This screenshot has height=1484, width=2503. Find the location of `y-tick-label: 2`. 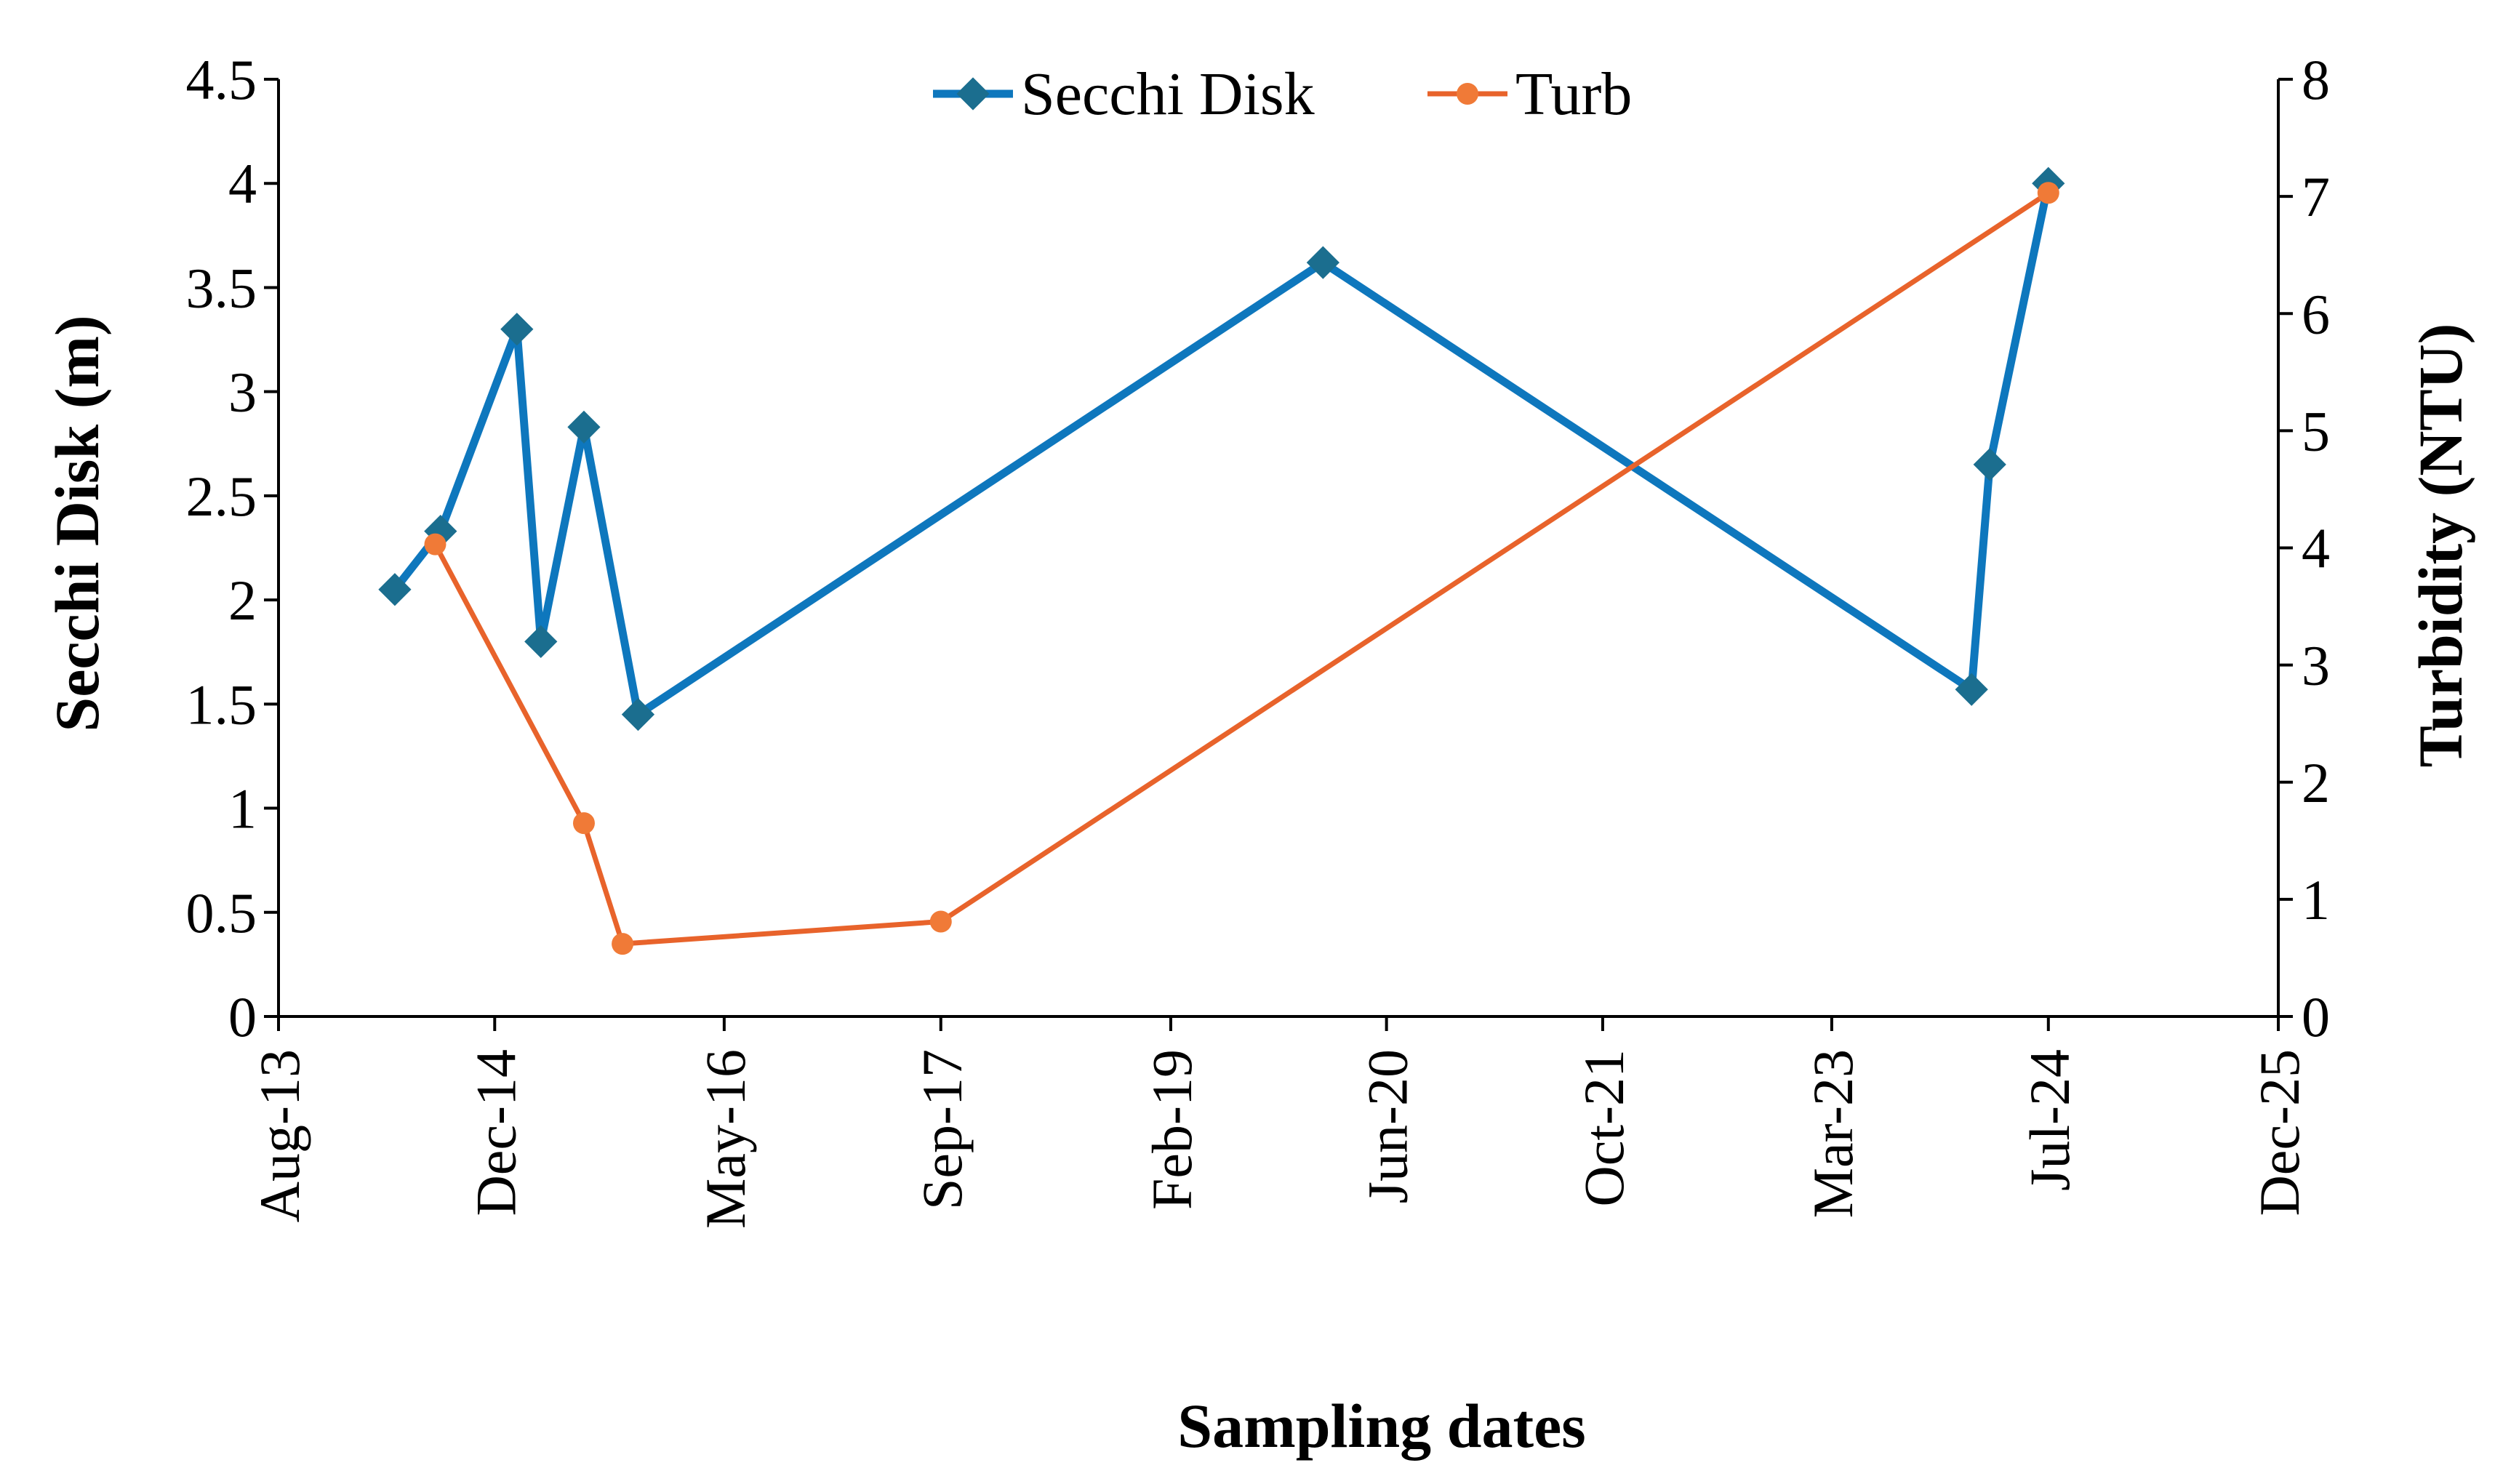

y-tick-label: 2 is located at coordinates (242, 600).